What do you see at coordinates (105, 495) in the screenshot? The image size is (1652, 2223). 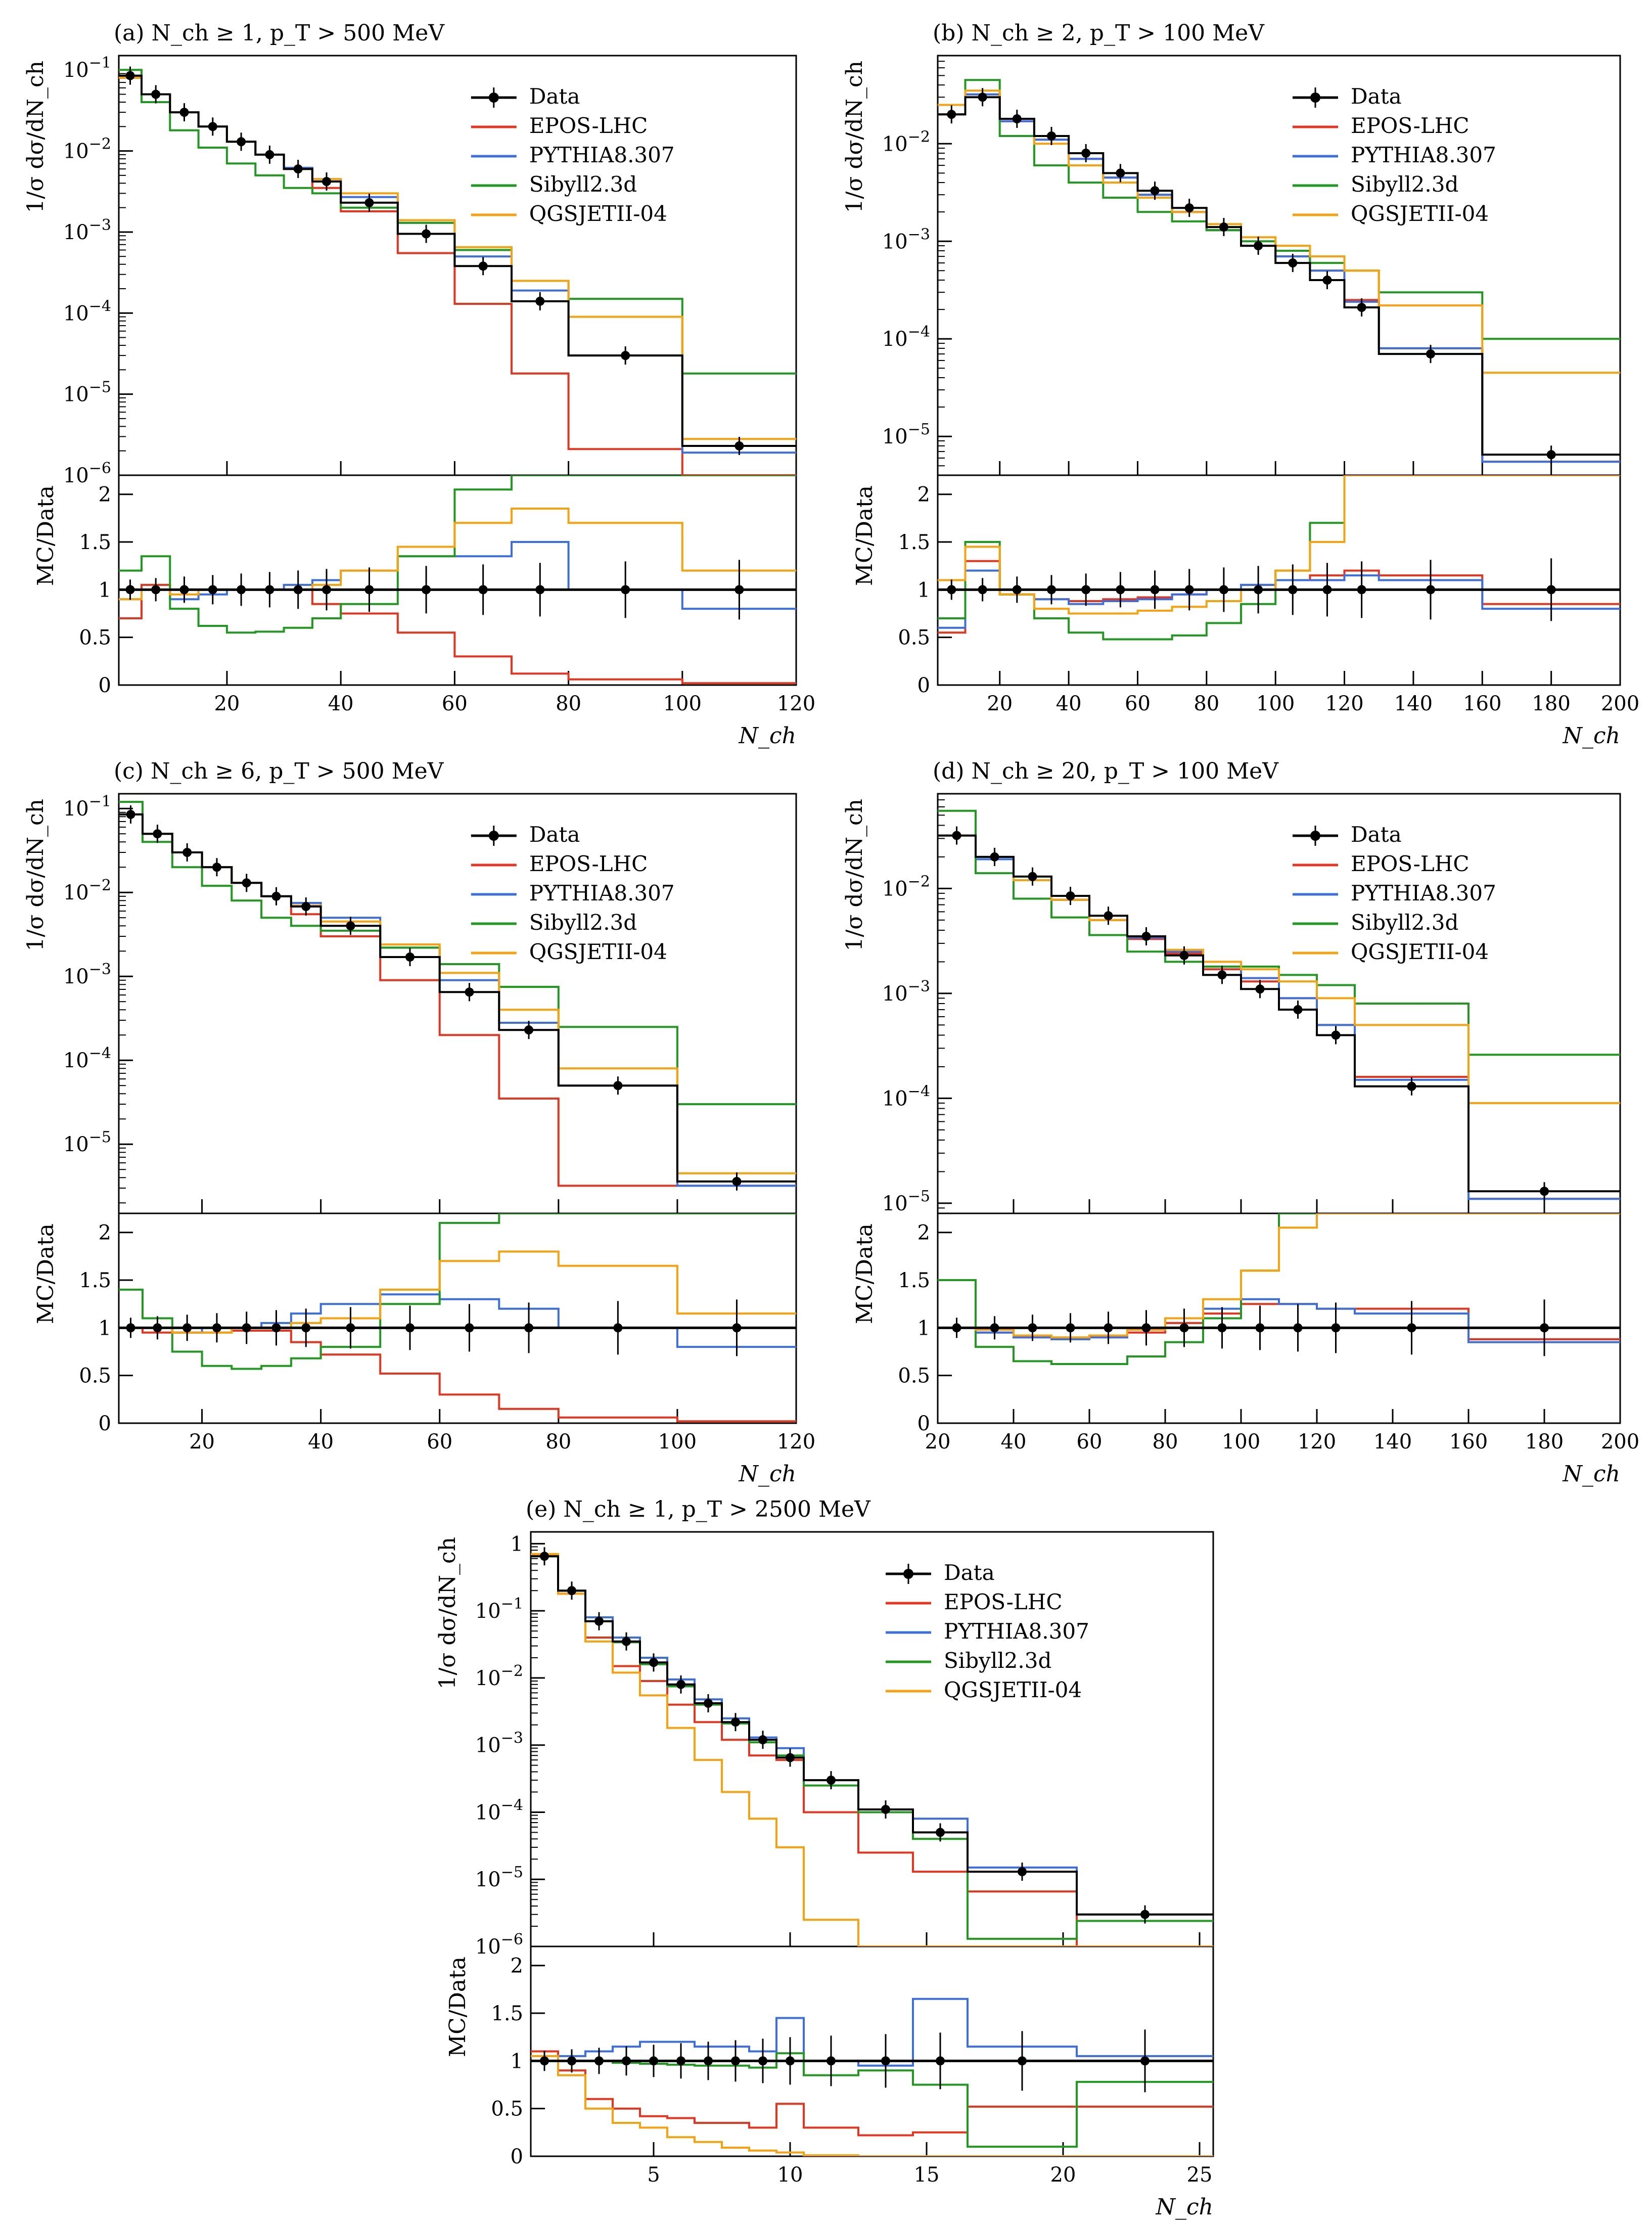 I see `ratio-y-tick-label: 2` at bounding box center [105, 495].